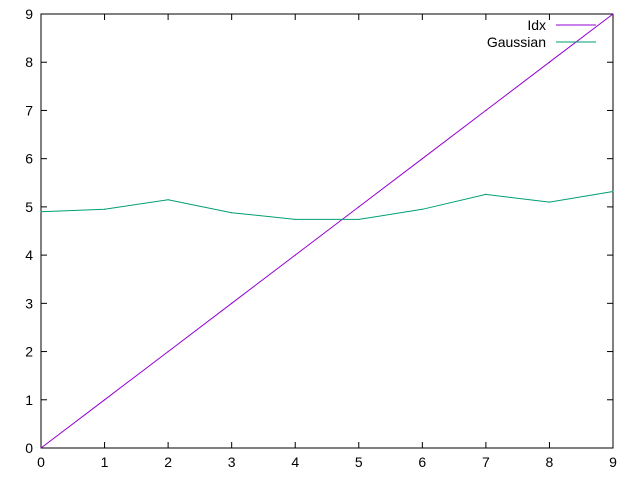  Describe the element at coordinates (29, 159) in the screenshot. I see `y-tick-label: 6` at that location.